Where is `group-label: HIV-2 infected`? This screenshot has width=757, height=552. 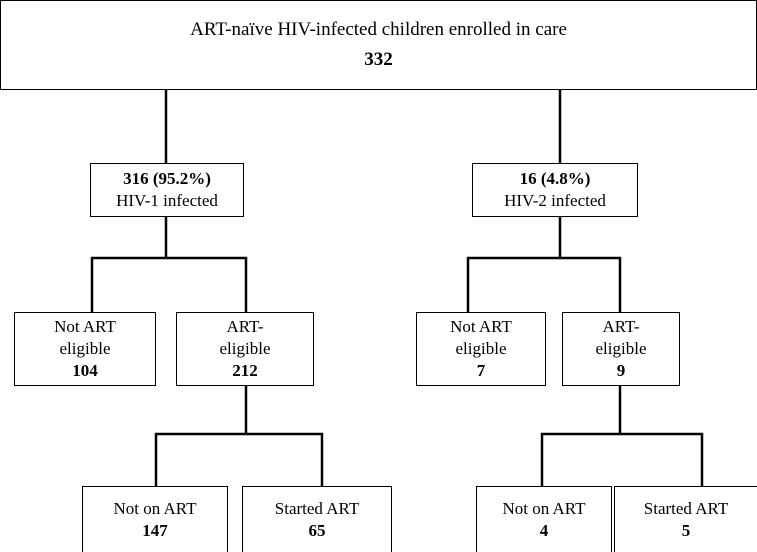 group-label: HIV-2 infected is located at coordinates (555, 200).